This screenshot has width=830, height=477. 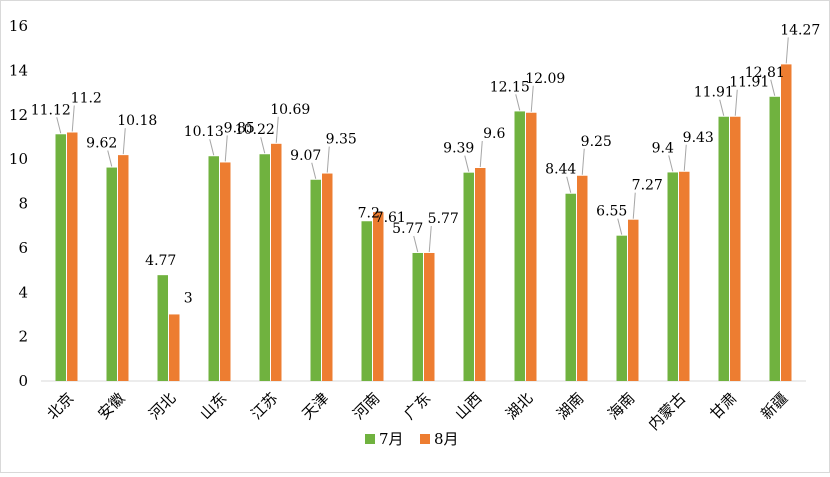 What do you see at coordinates (714, 93) in the screenshot?
I see `data-label-july: 11.91` at bounding box center [714, 93].